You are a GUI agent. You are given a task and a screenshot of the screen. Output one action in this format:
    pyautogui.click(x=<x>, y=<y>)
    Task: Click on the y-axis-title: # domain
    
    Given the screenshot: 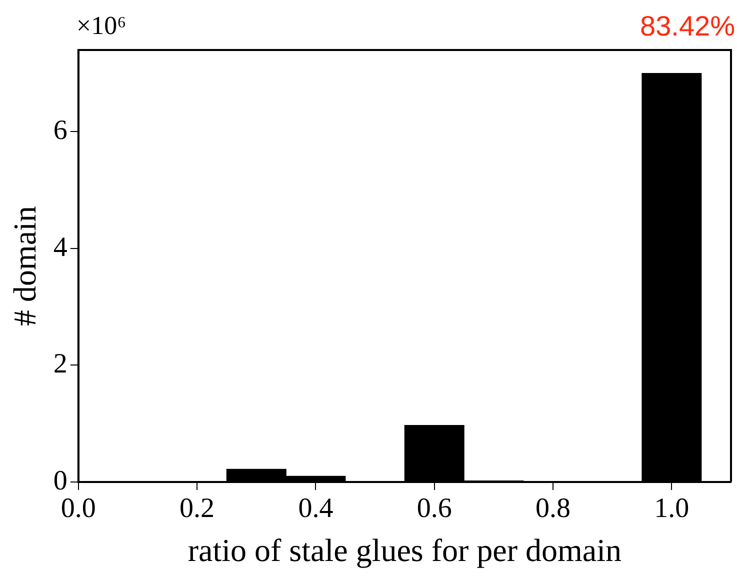 What is the action you would take?
    pyautogui.click(x=24, y=266)
    